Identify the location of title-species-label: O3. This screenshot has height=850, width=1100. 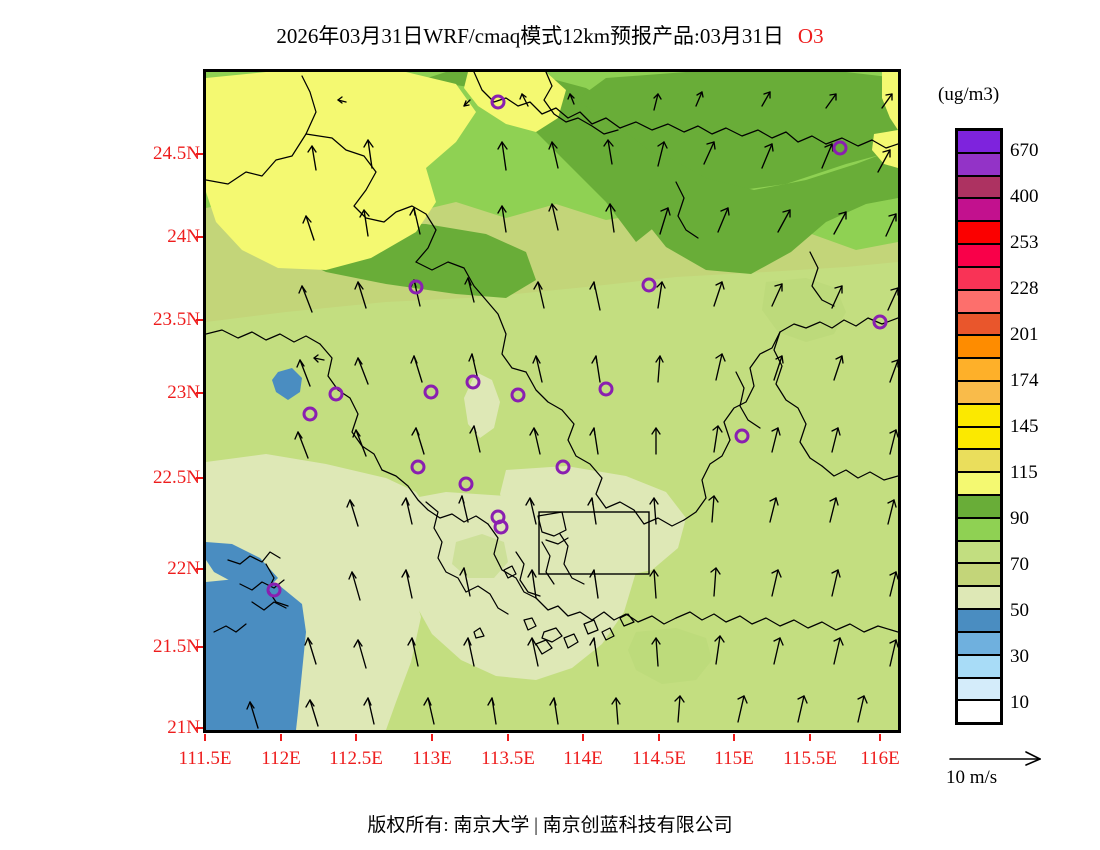
(810, 36).